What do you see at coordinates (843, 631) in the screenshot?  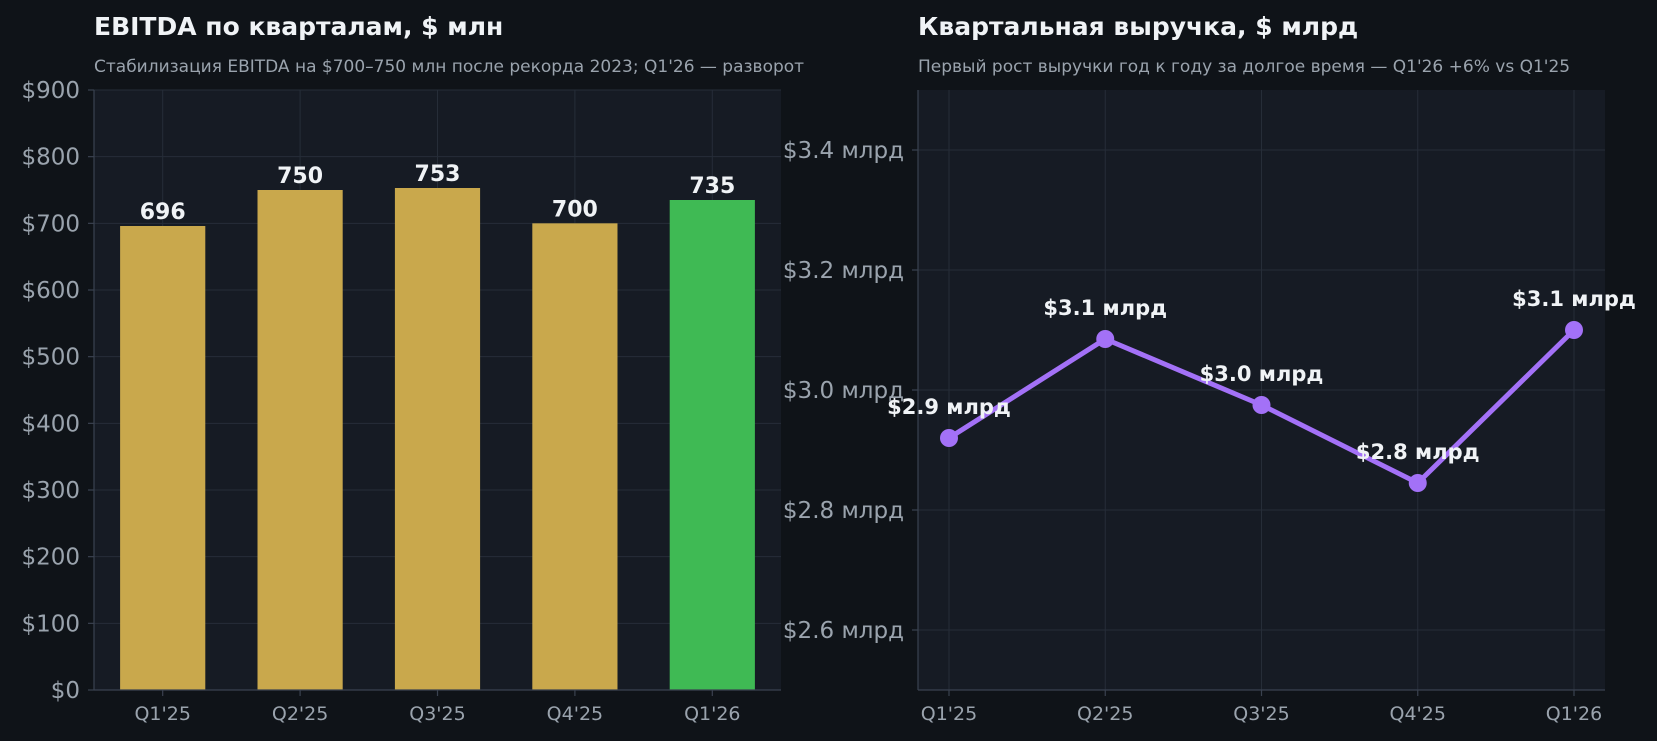 I see `revenue-y-tick-label: $2.6 млрд` at bounding box center [843, 631].